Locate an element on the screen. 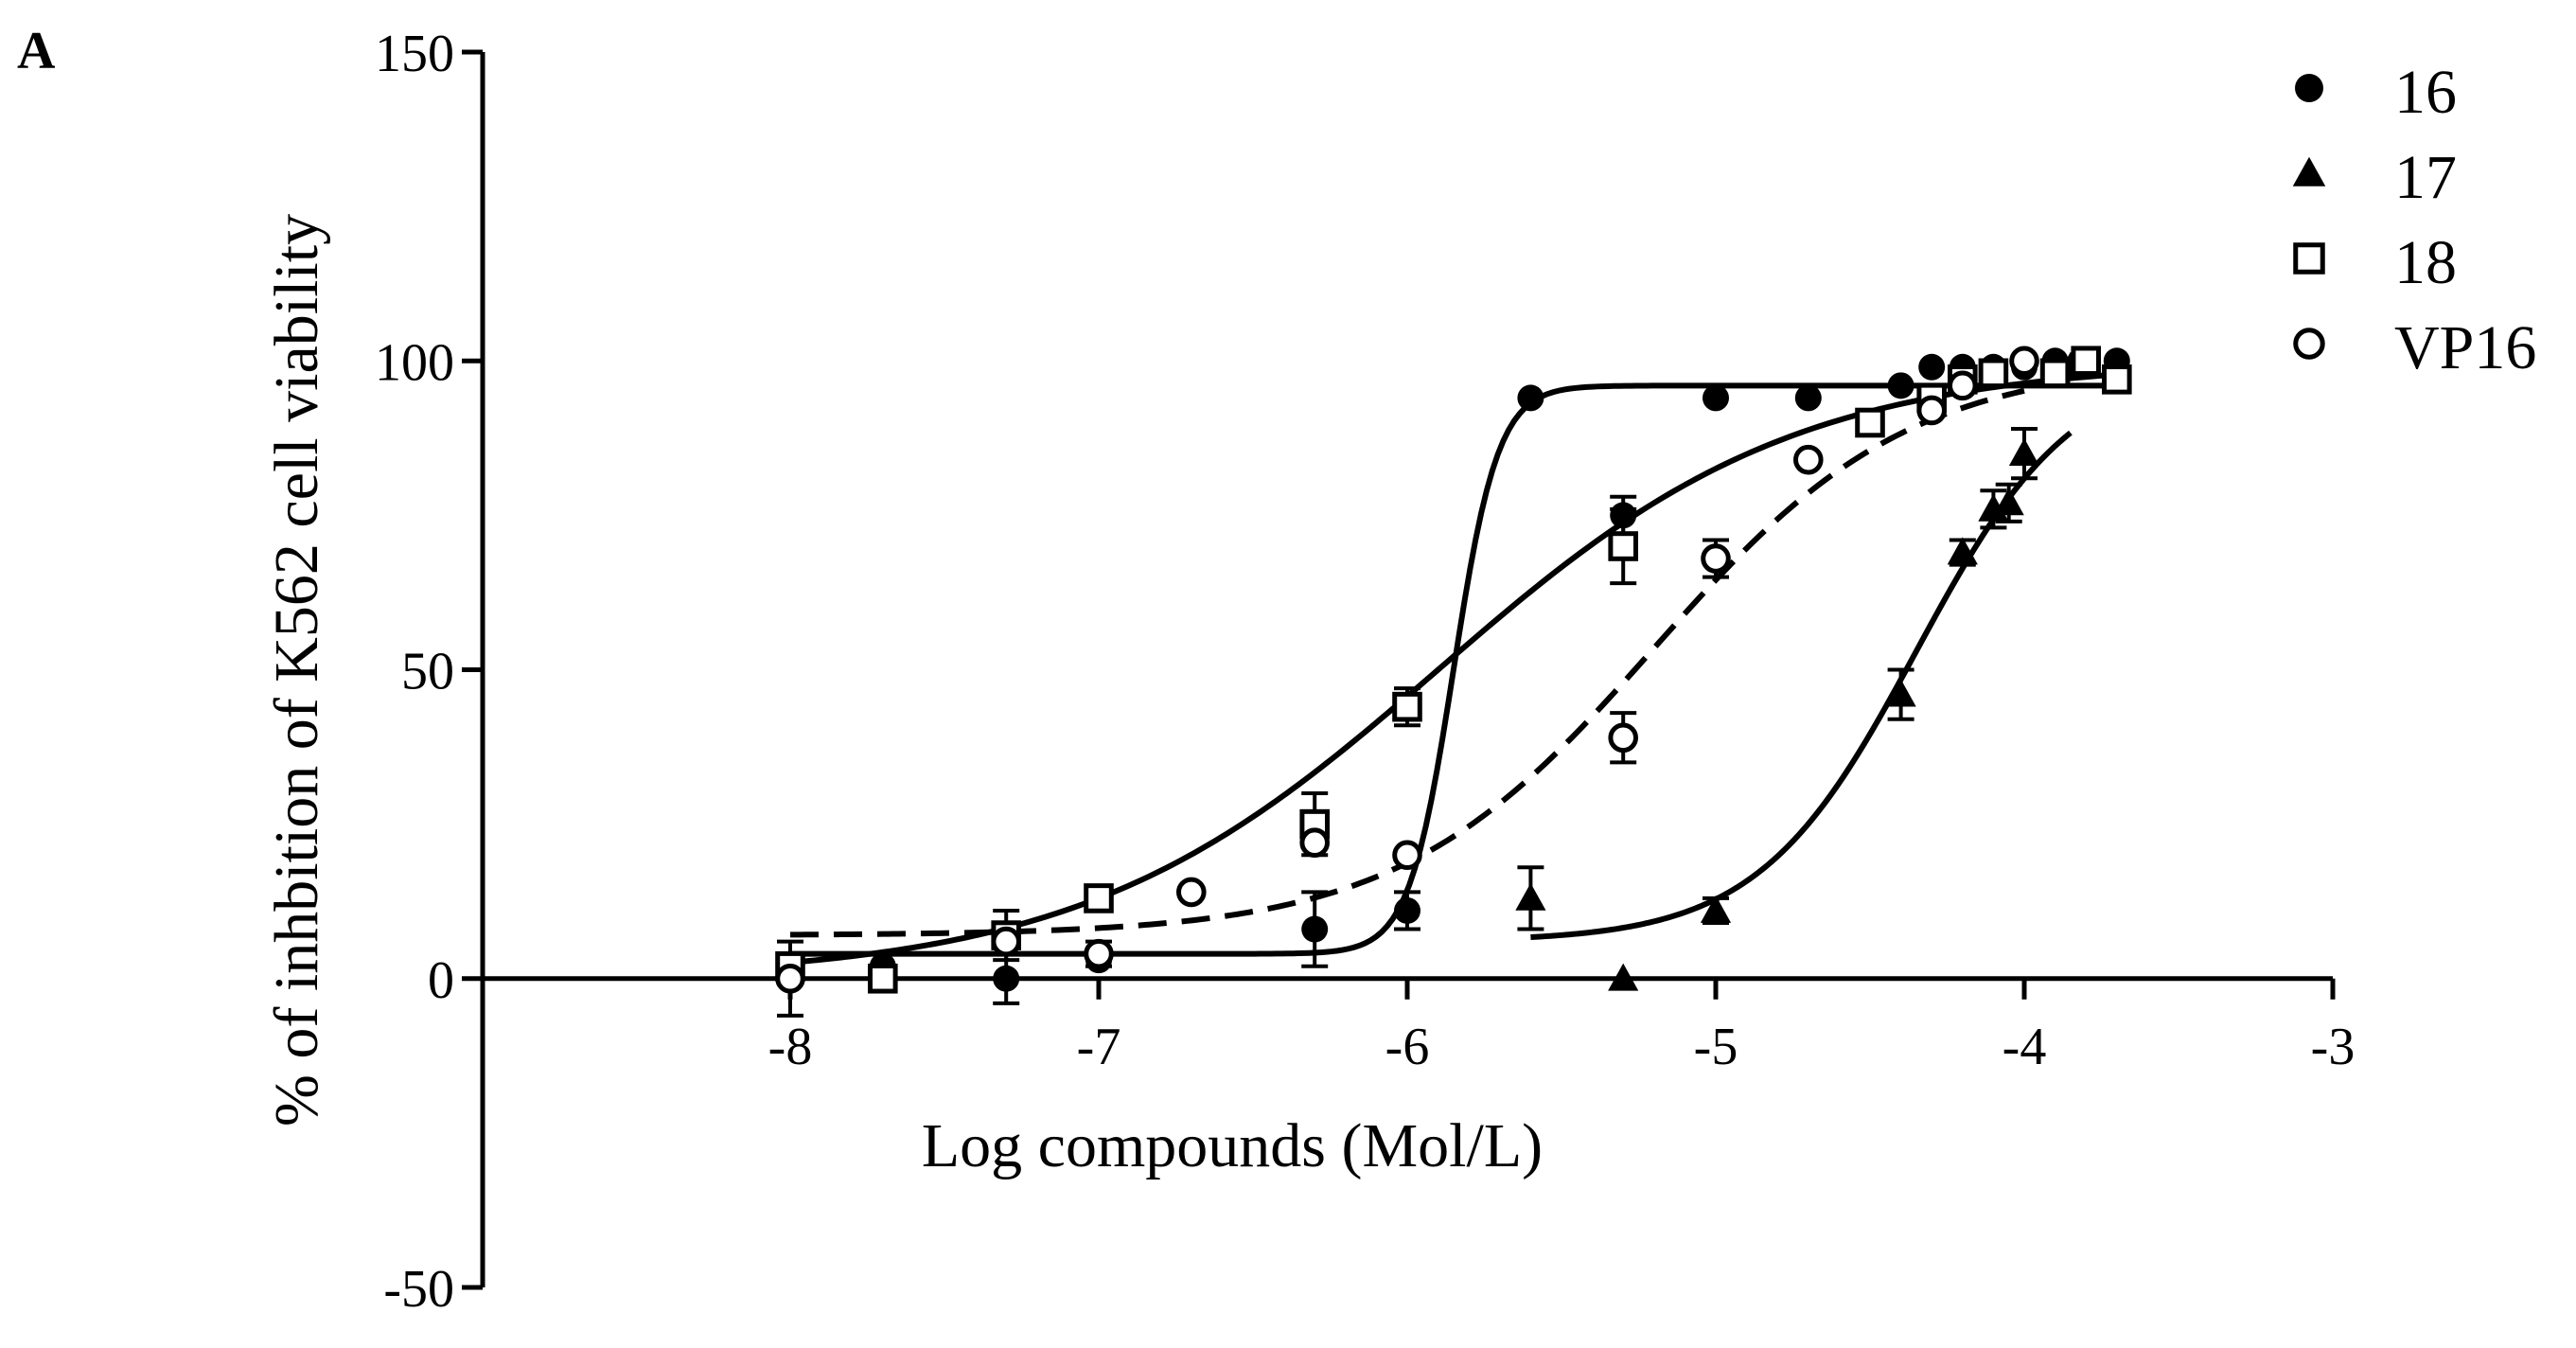  legend-label-17: 17 is located at coordinates (2425, 177).